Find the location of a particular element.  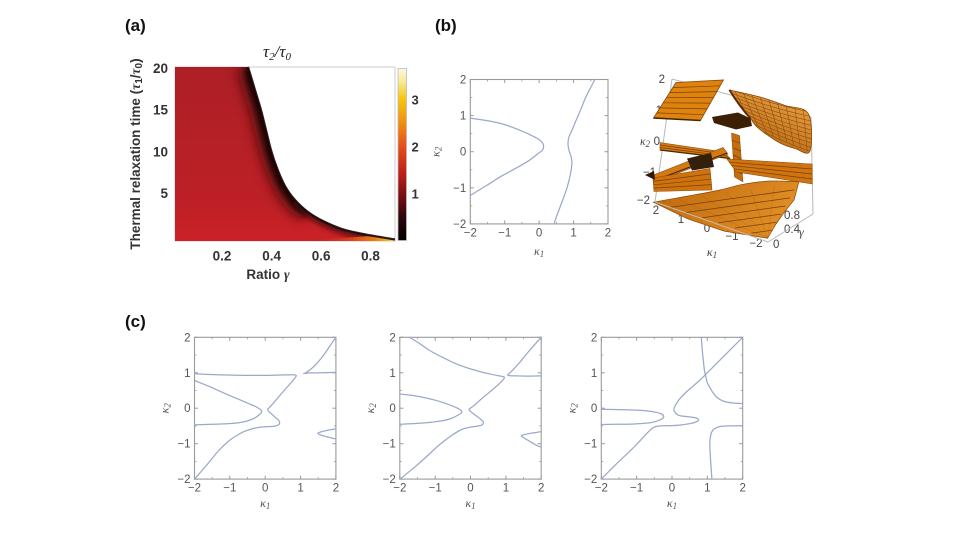

svg-text: 5 is located at coordinates (164, 193).